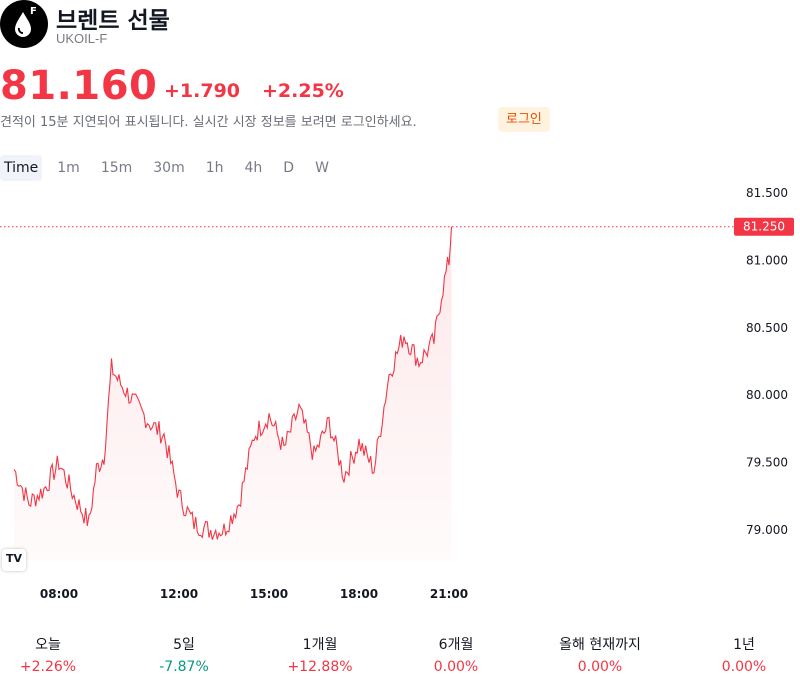 This screenshot has width=800, height=684. I want to click on logo-letter: F, so click(33, 11).